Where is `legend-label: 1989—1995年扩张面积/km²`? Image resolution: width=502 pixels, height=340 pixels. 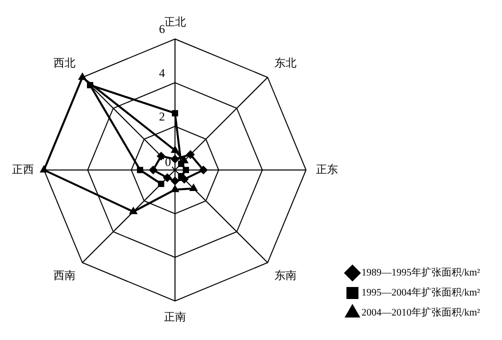 legend-label: 1989—1995年扩张面积/km² is located at coordinates (420, 272).